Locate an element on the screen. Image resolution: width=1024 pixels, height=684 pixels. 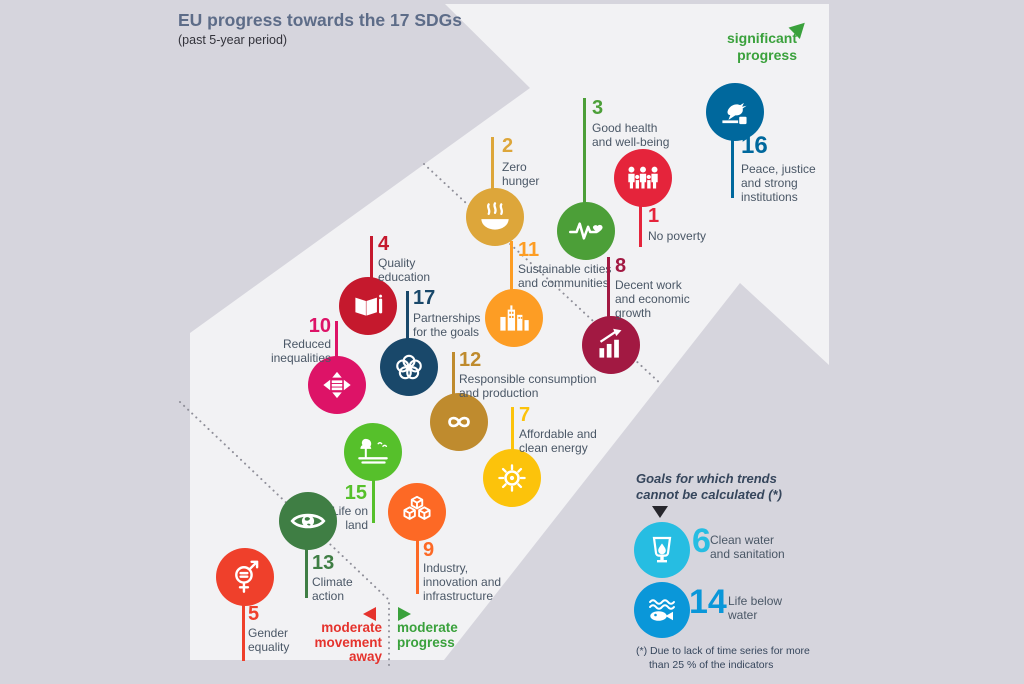
sdg-17-circle is located at coordinates (409, 367).